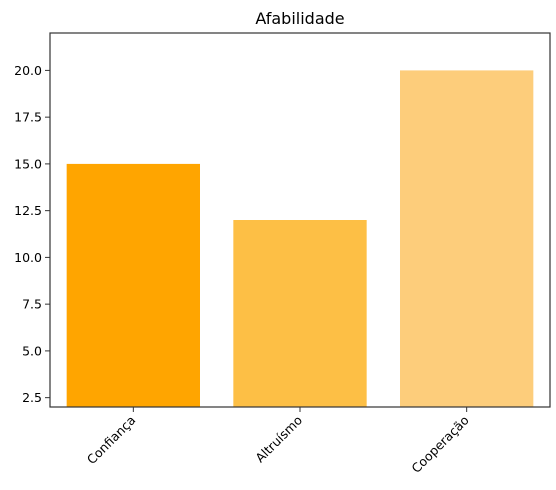  Describe the element at coordinates (32, 350) in the screenshot. I see `y-tick-label: 5.0` at that location.